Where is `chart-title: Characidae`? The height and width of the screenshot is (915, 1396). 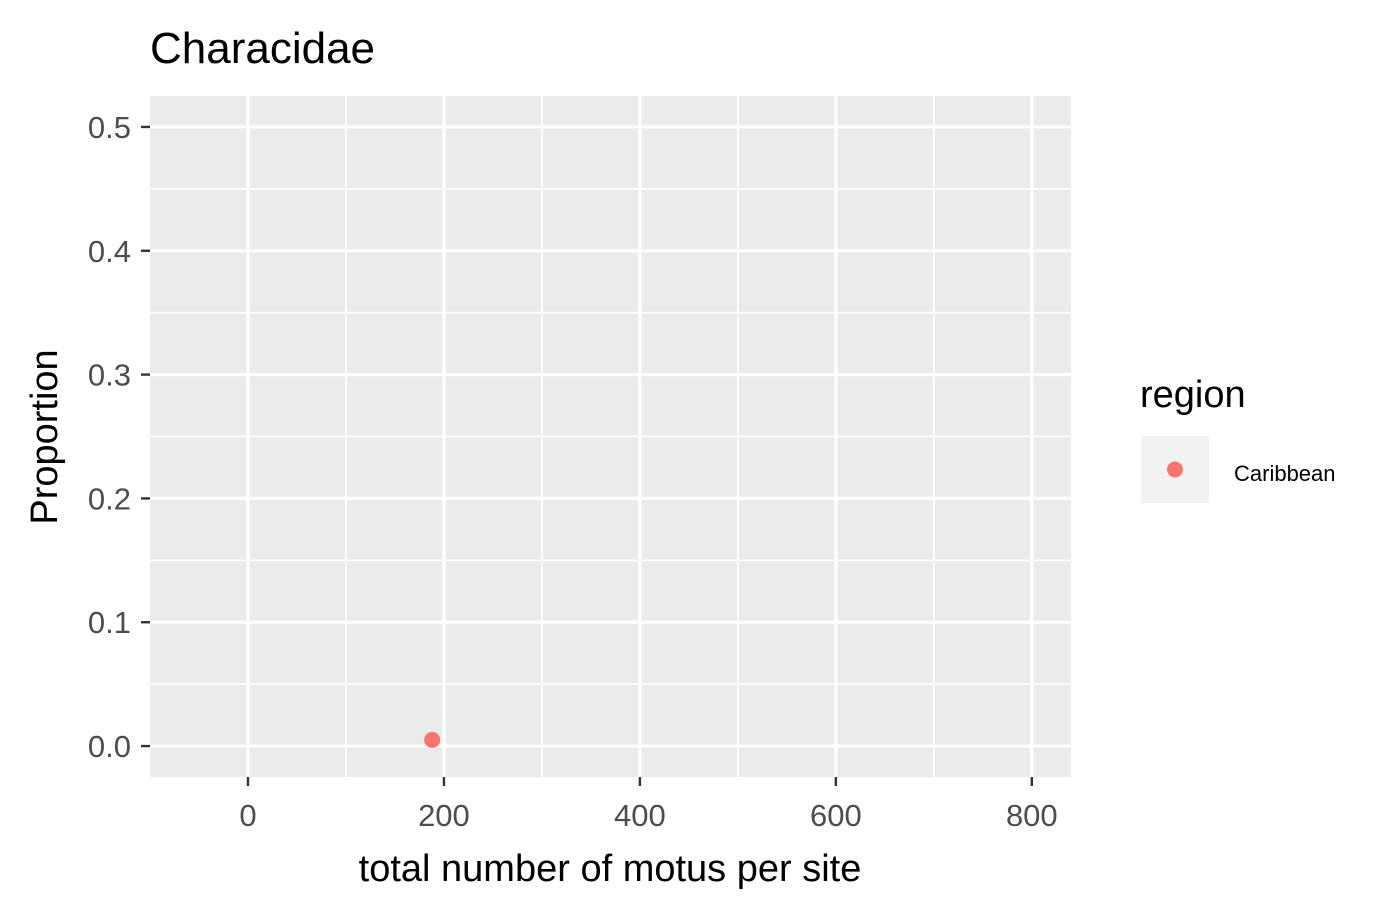
chart-title: Characidae is located at coordinates (262, 48).